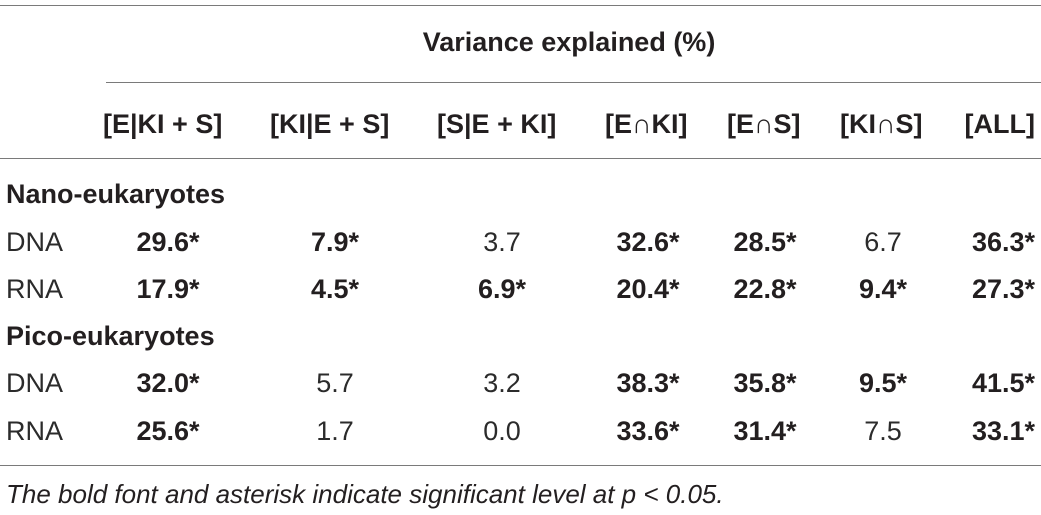  Describe the element at coordinates (168, 431) in the screenshot. I see `cell-value: 25.6*` at that location.